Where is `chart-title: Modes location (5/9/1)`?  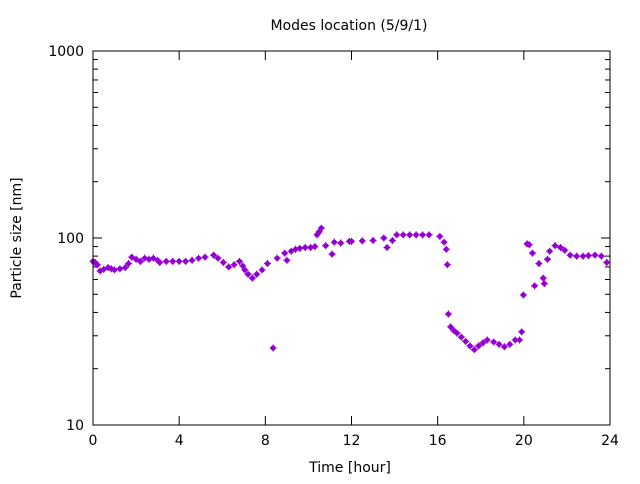 chart-title: Modes location (5/9/1) is located at coordinates (349, 26).